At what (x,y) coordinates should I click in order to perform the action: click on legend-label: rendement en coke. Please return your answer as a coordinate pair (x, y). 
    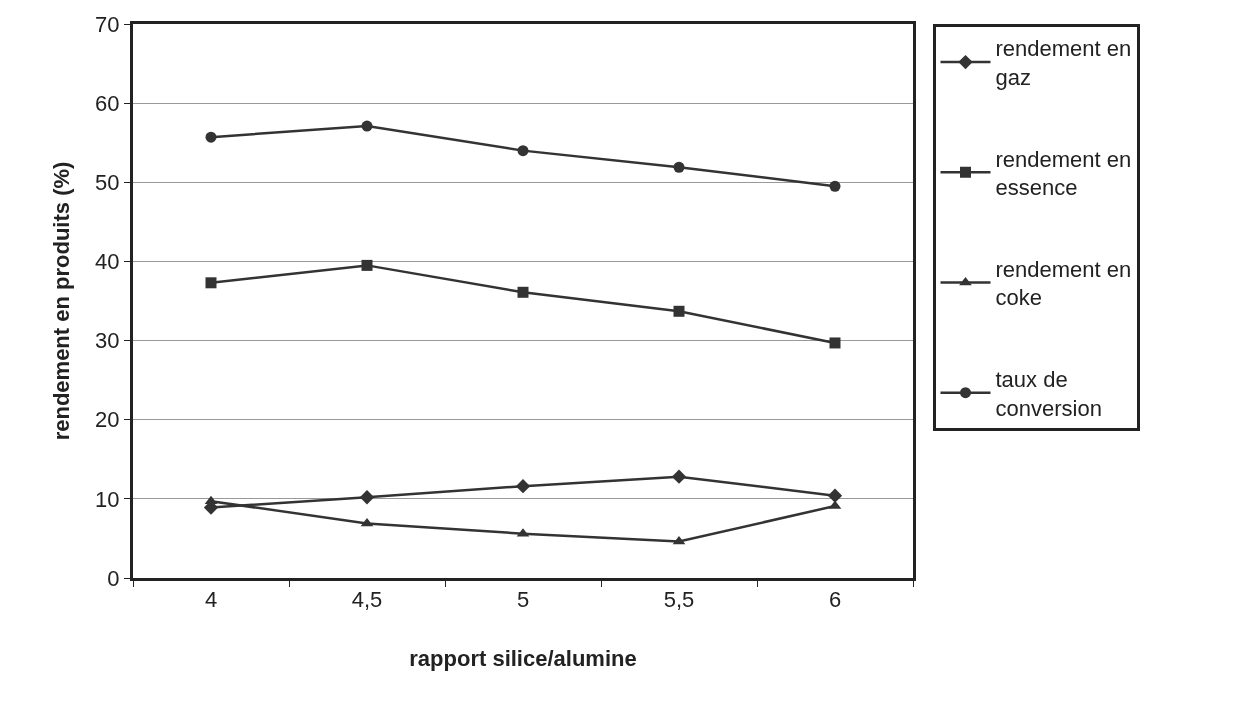
    Looking at the image, I should click on (1063, 283).